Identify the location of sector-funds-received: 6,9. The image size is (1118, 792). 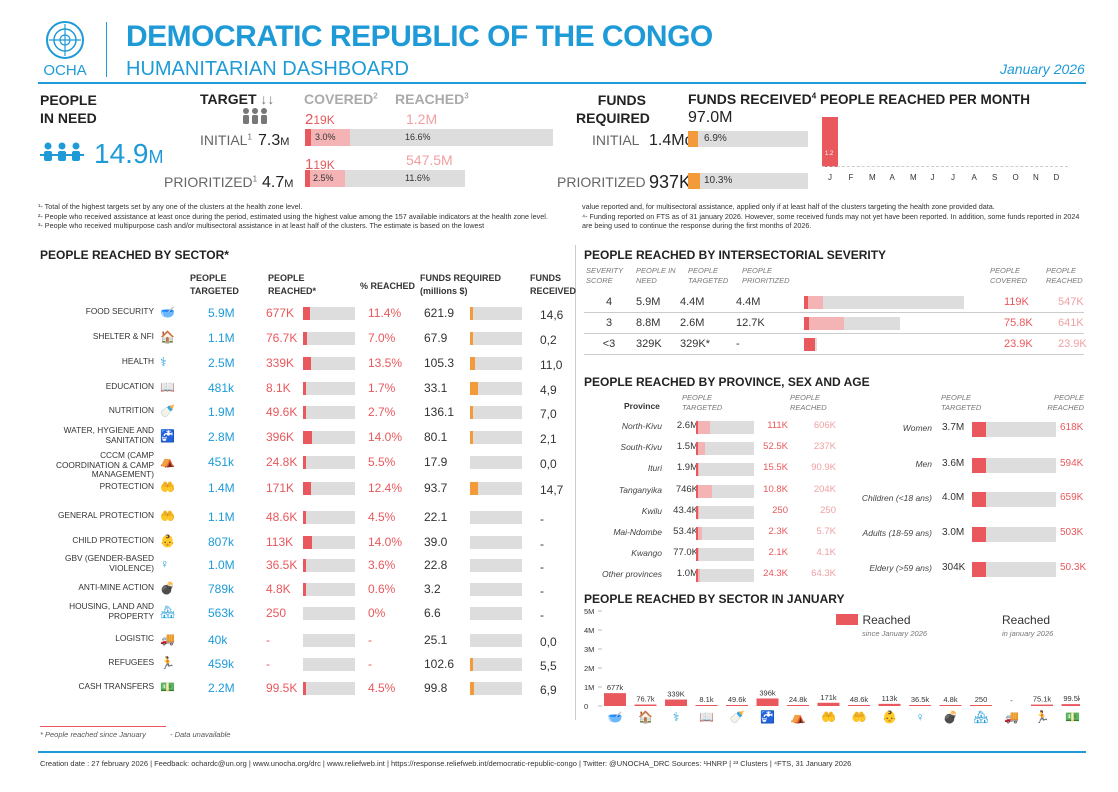
(548, 690).